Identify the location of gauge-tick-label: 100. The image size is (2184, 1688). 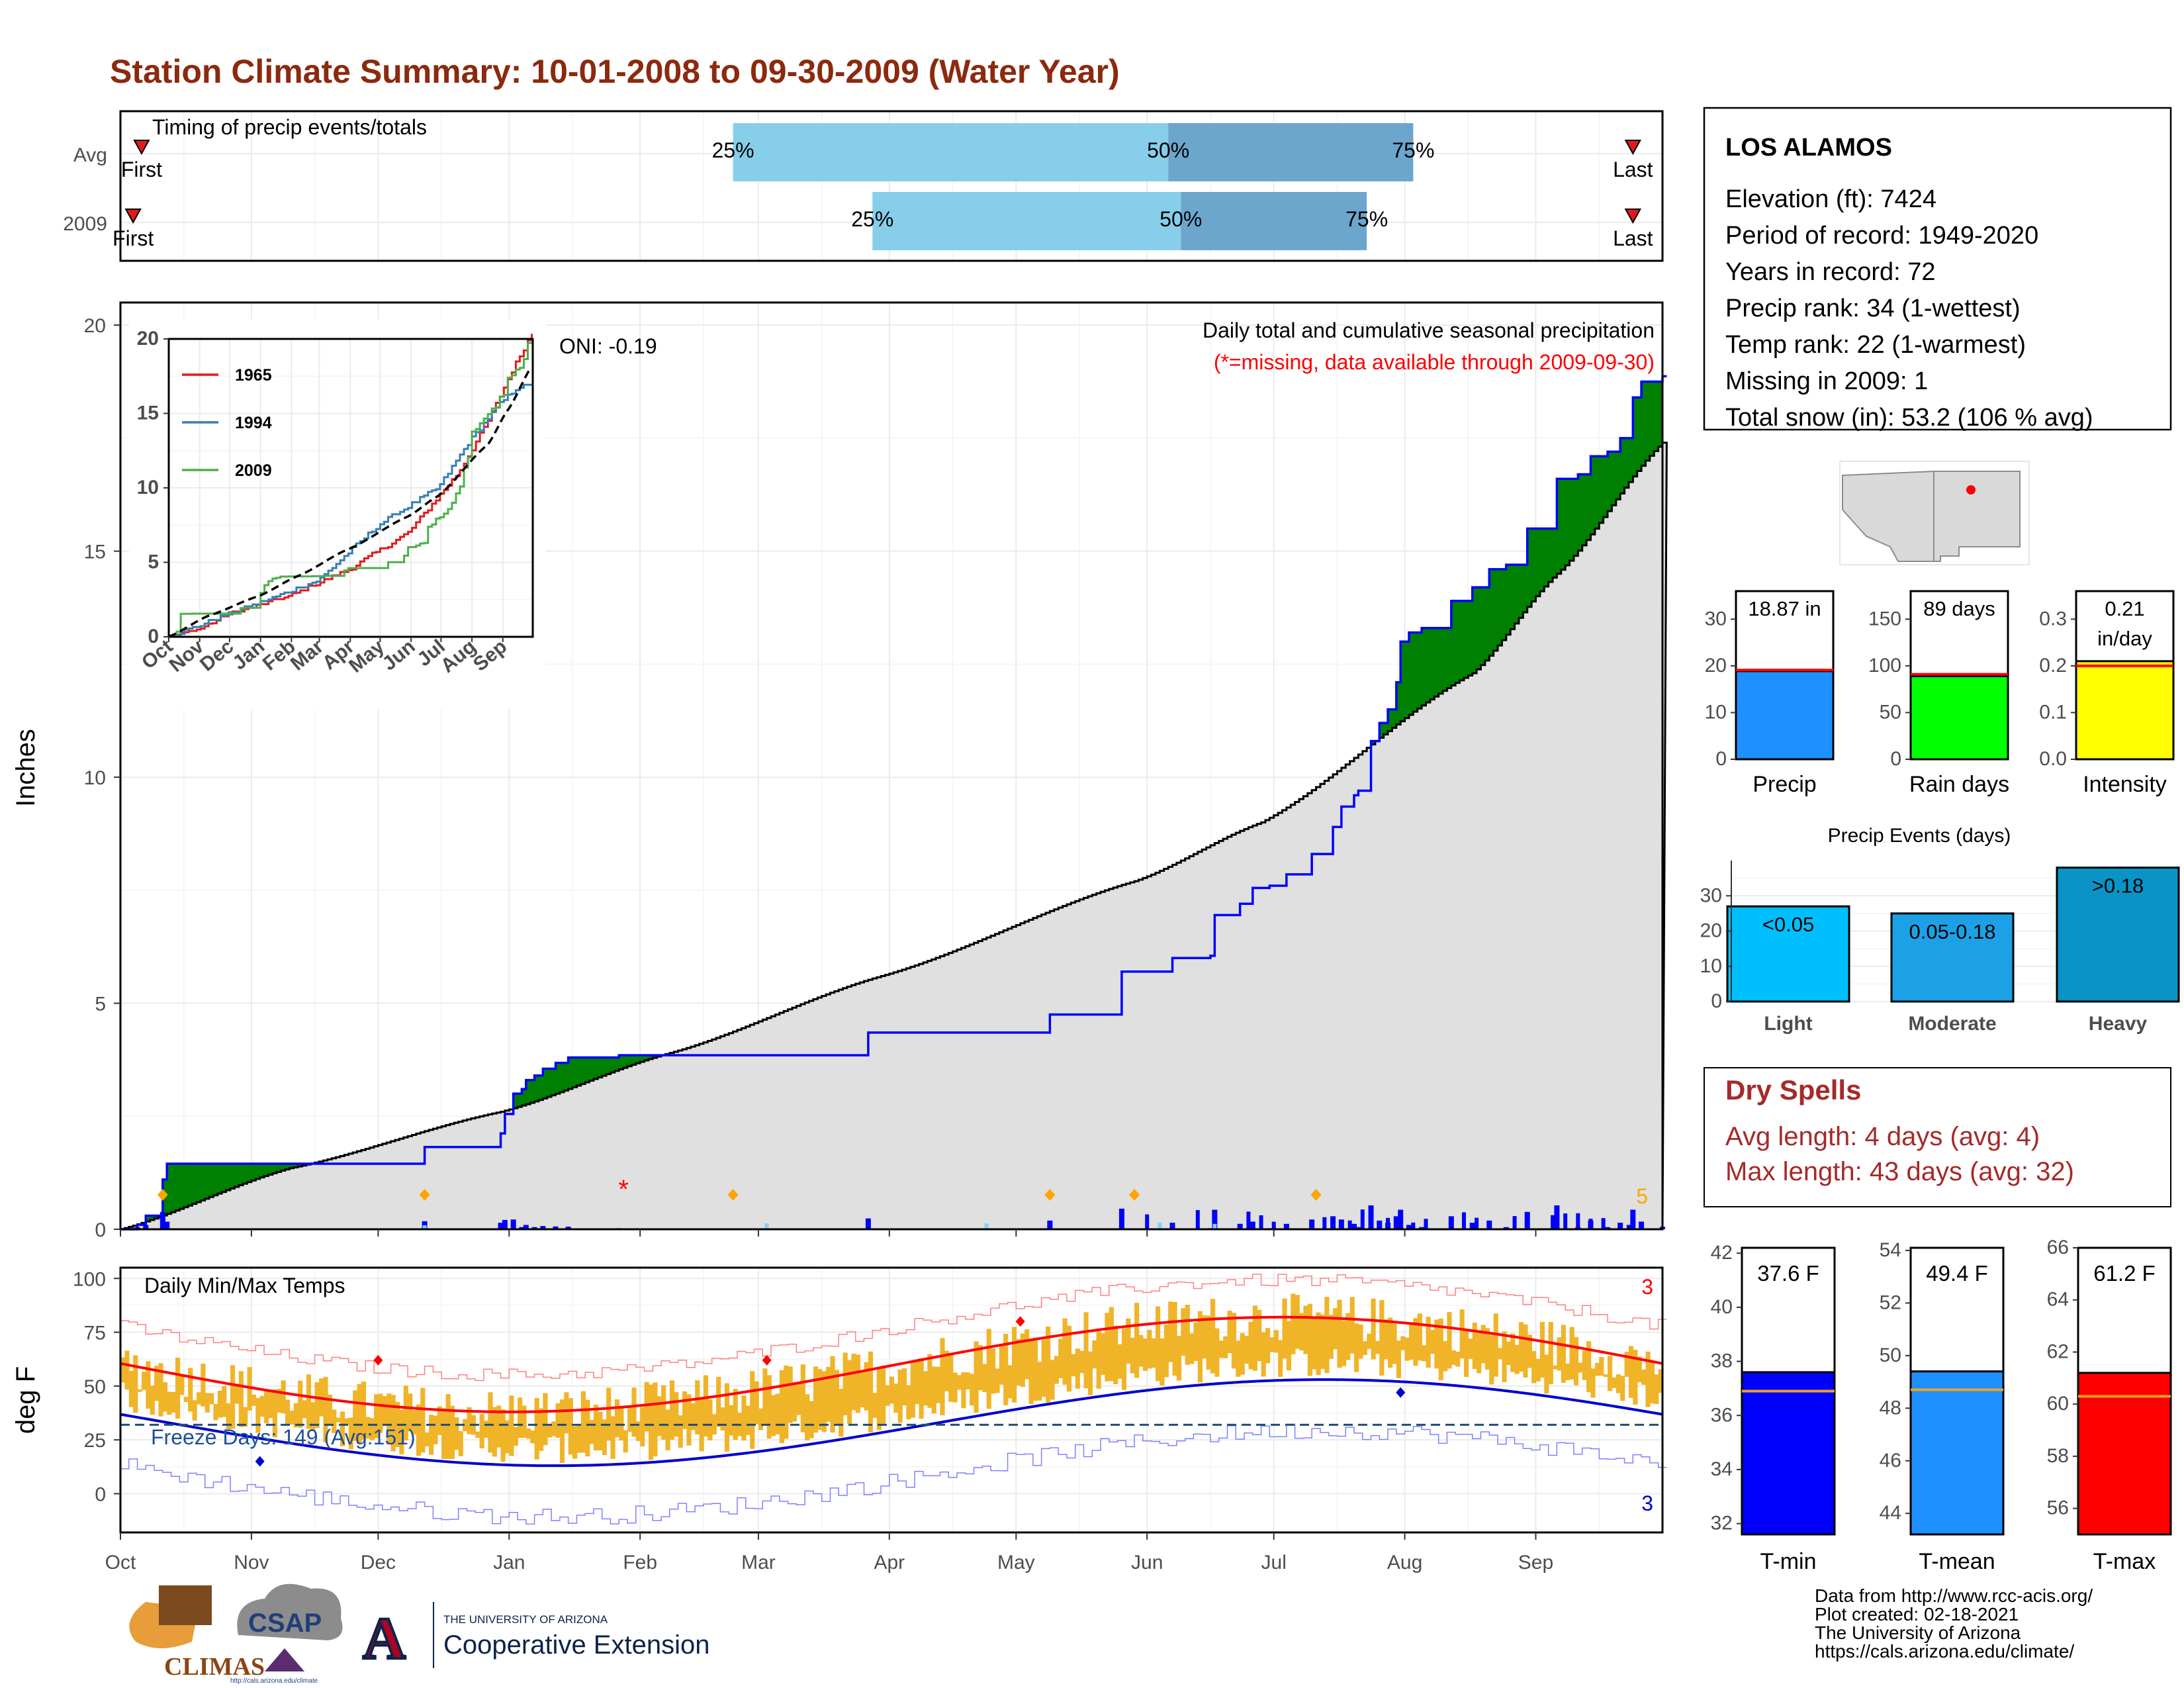
(1885, 666).